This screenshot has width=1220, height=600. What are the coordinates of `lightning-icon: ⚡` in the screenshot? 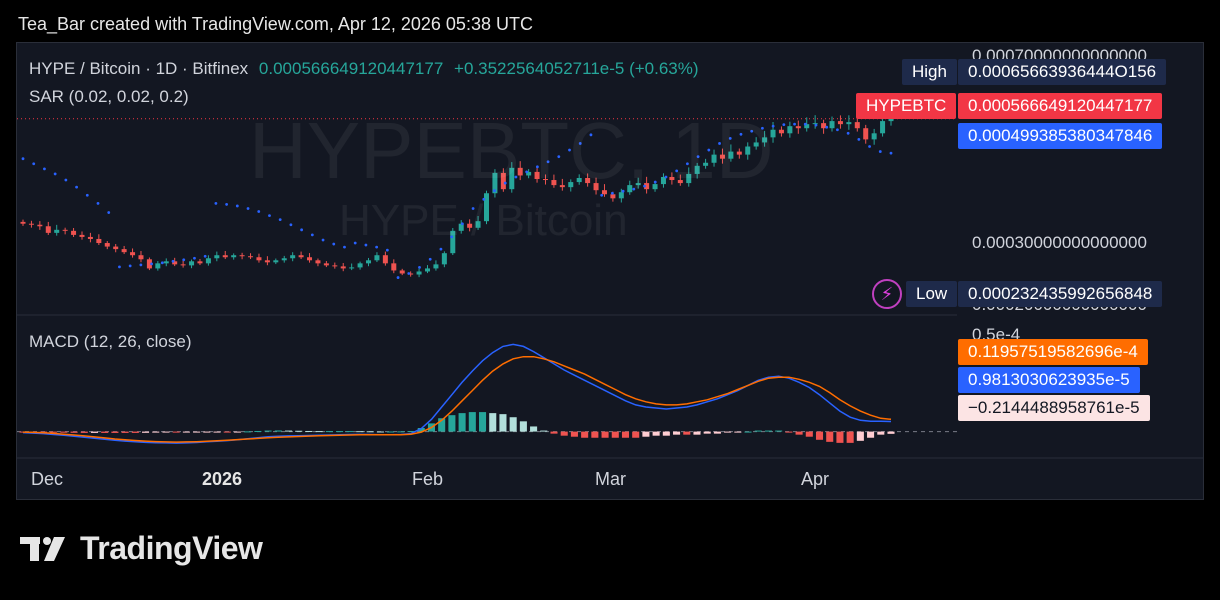 It's located at (887, 294).